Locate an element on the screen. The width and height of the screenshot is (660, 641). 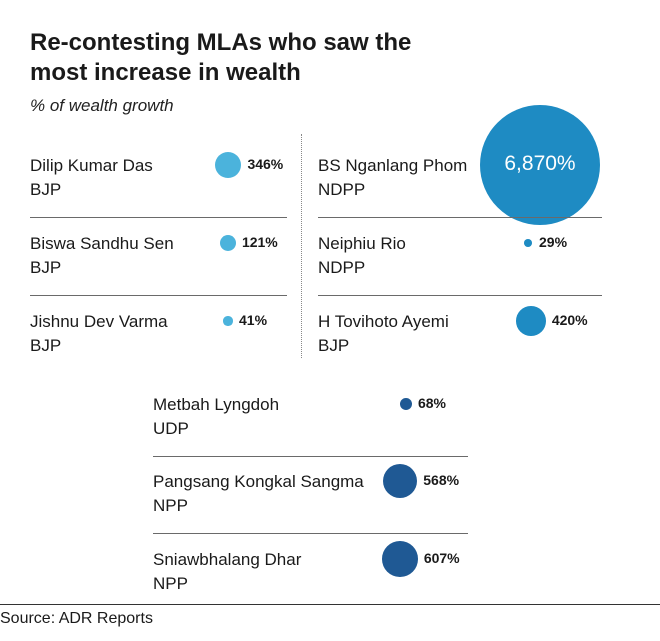
source-note: Source: ADR Reports is located at coordinates (76, 618).